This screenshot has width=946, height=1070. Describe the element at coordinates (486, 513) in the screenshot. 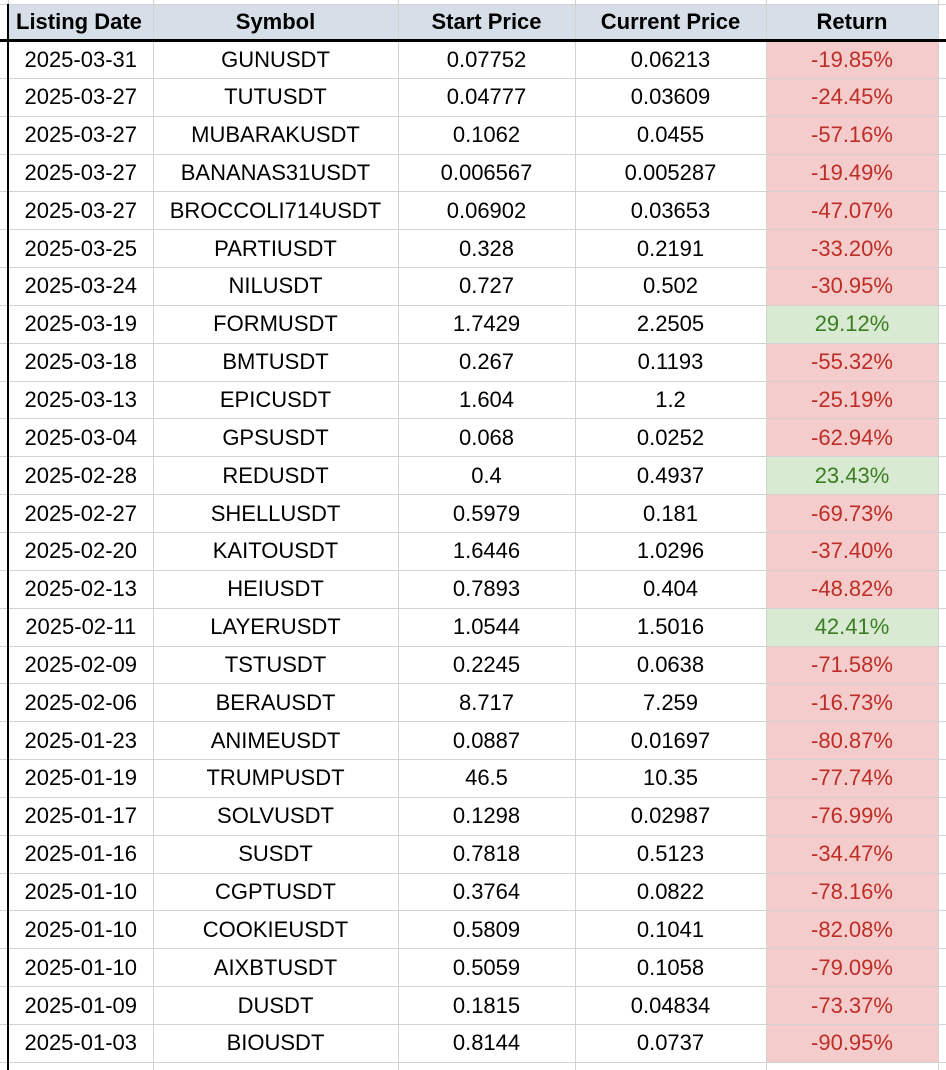

I see `cell-start-price: 0.5979` at that location.